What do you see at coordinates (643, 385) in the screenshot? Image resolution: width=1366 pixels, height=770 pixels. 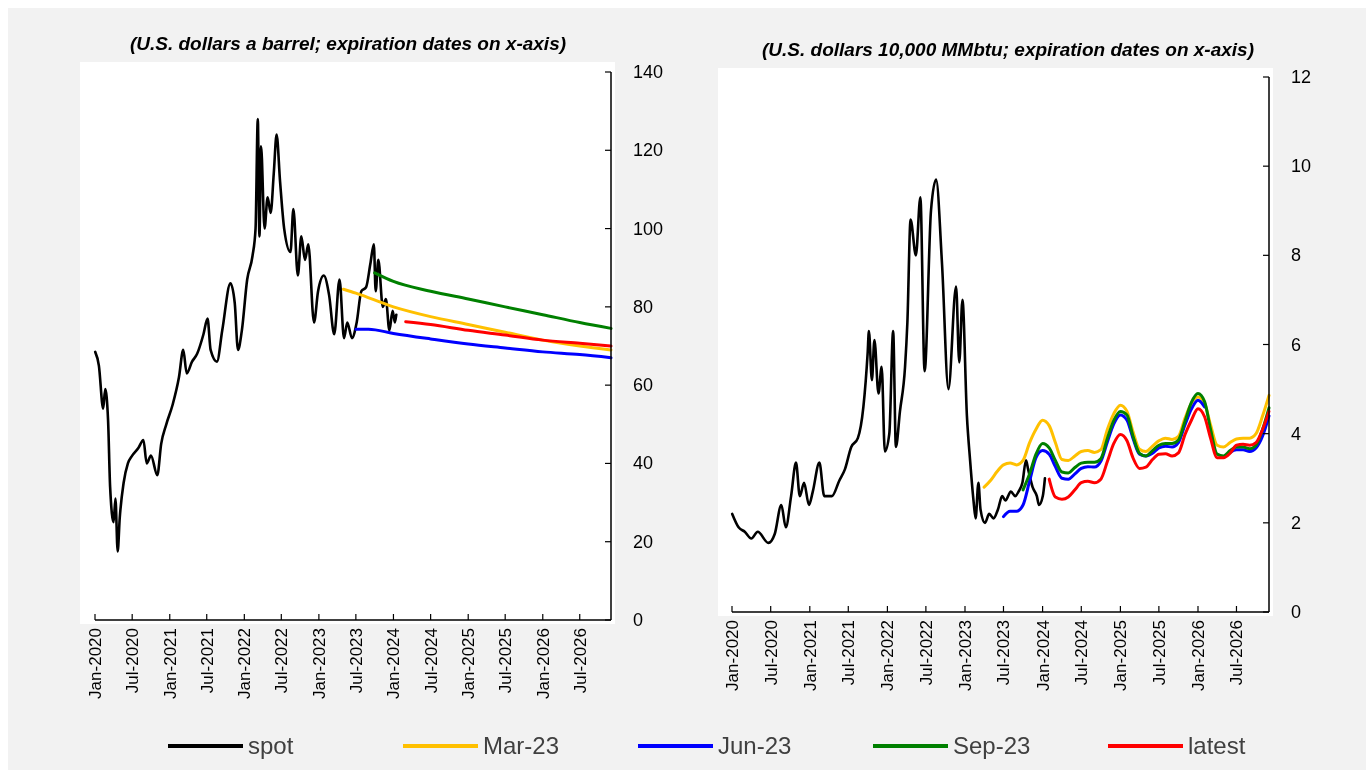 I see `y-tick-label: 60` at bounding box center [643, 385].